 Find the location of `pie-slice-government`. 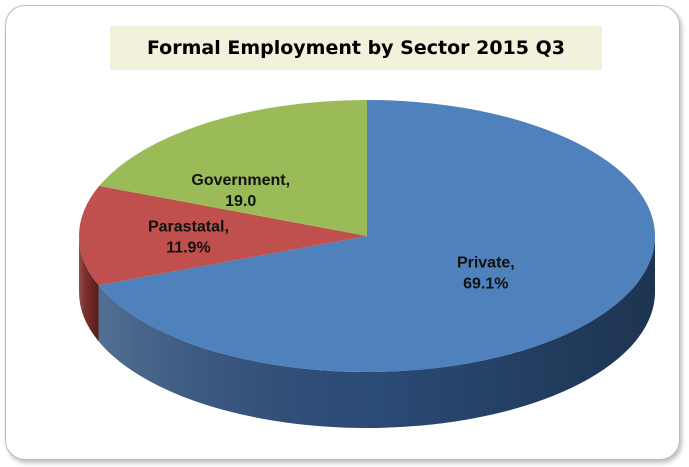

pie-slice-government is located at coordinates (233, 168).